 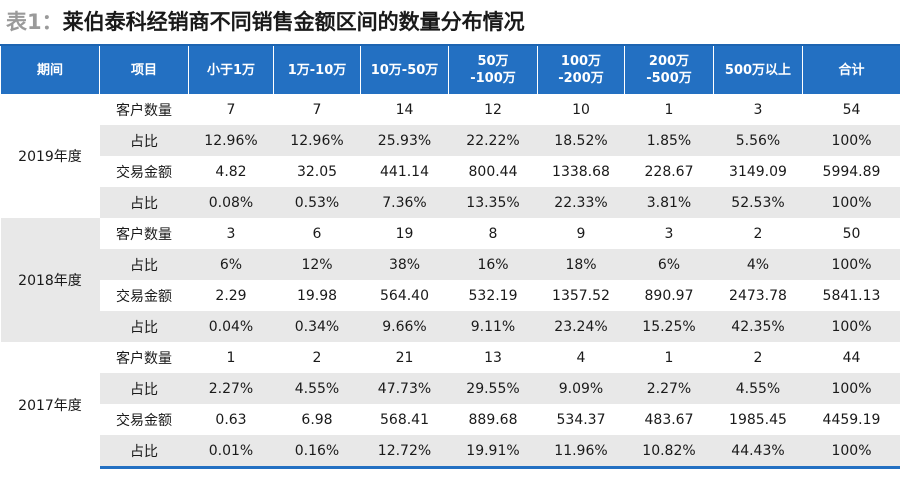 I want to click on value-cell: 14, so click(x=404, y=109).